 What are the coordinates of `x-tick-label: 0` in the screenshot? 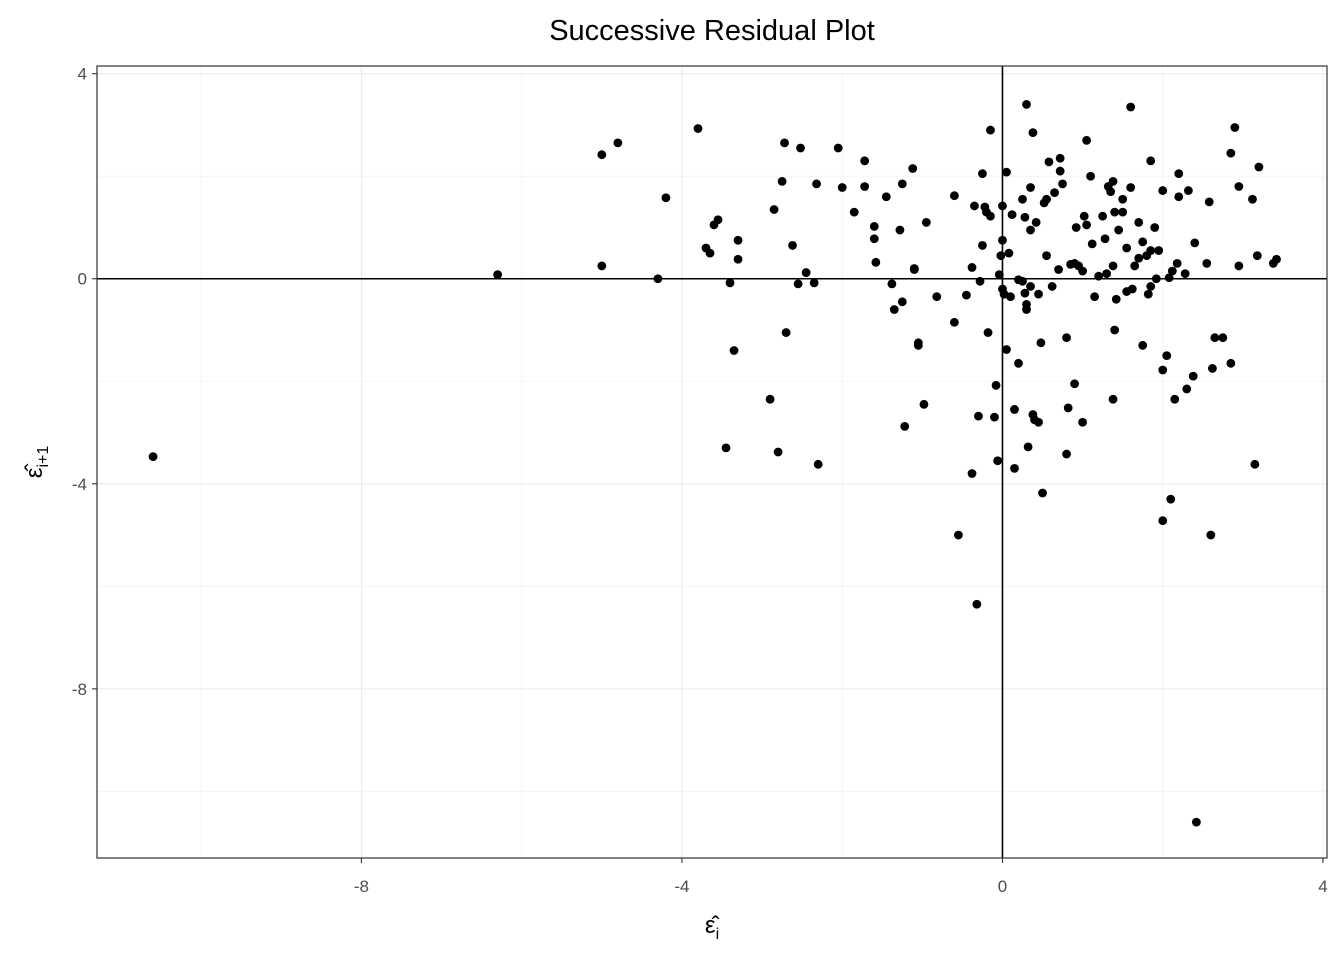 It's located at (1002, 886).